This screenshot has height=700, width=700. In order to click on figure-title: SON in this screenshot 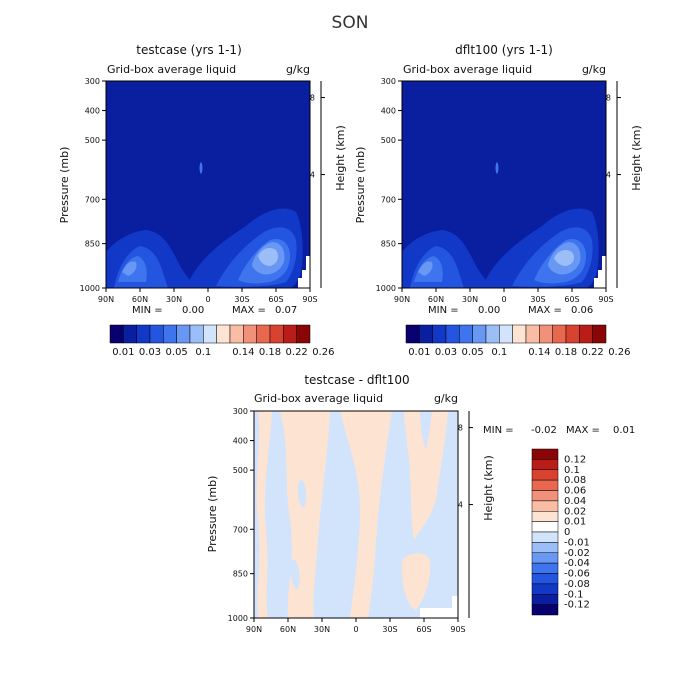, I will do `click(350, 23)`.